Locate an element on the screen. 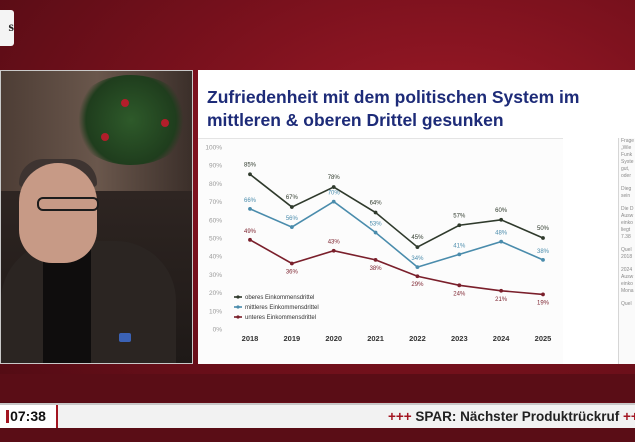 Image resolution: width=635 pixels, height=442 pixels. speaker-glasses is located at coordinates (68, 204).